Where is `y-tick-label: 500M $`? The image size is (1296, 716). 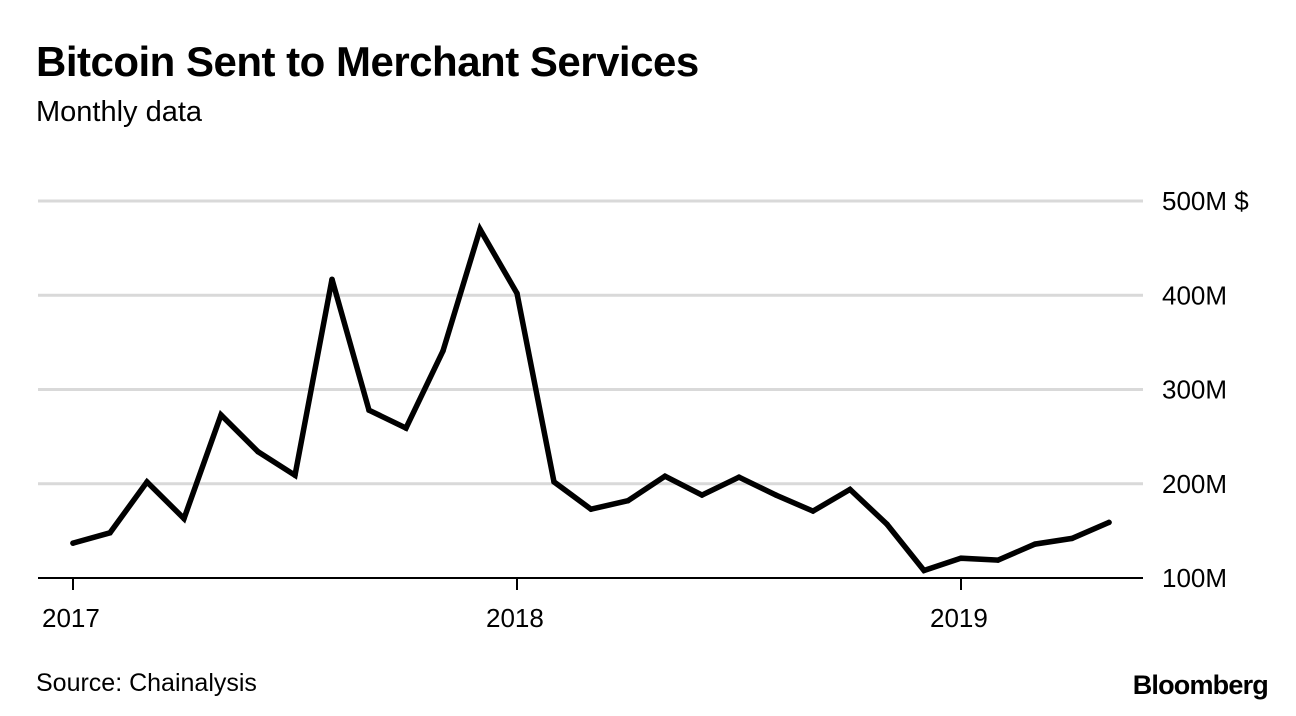
y-tick-label: 500M $ is located at coordinates (1205, 201).